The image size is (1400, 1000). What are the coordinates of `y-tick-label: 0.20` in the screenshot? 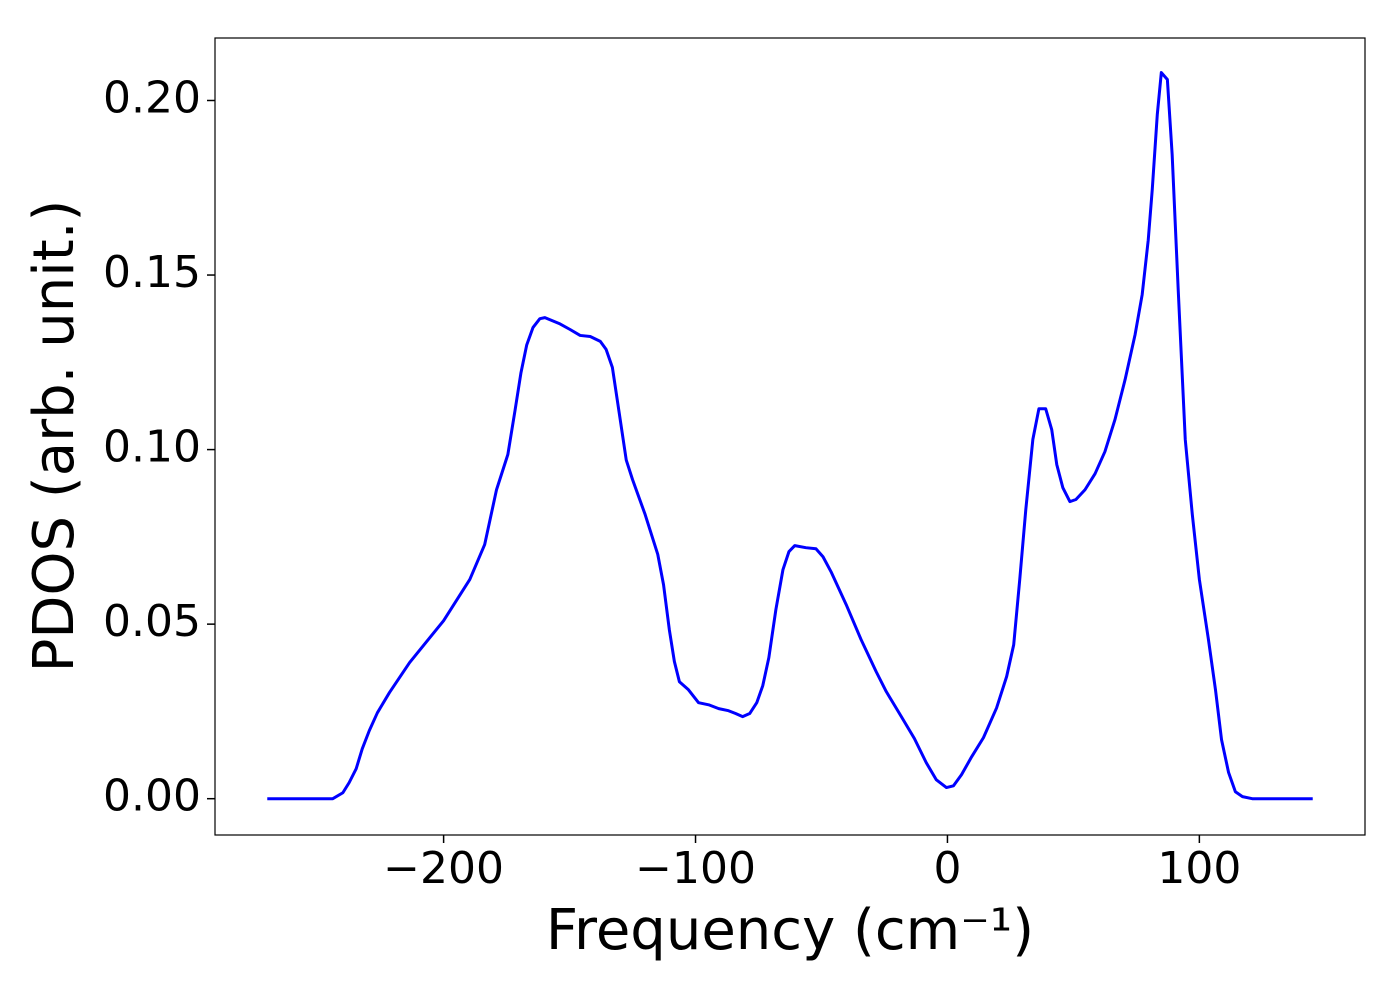 It's located at (152, 97).